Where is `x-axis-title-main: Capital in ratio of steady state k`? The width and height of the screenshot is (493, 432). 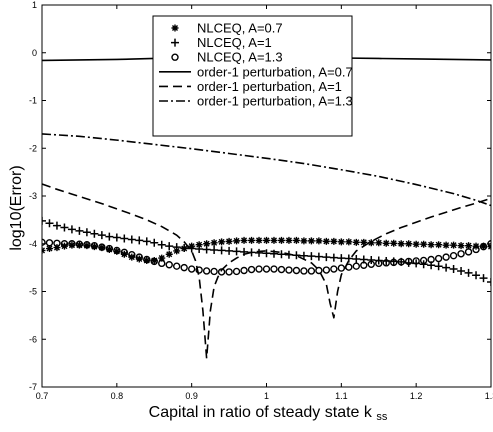 x-axis-title-main: Capital in ratio of steady state k is located at coordinates (261, 412).